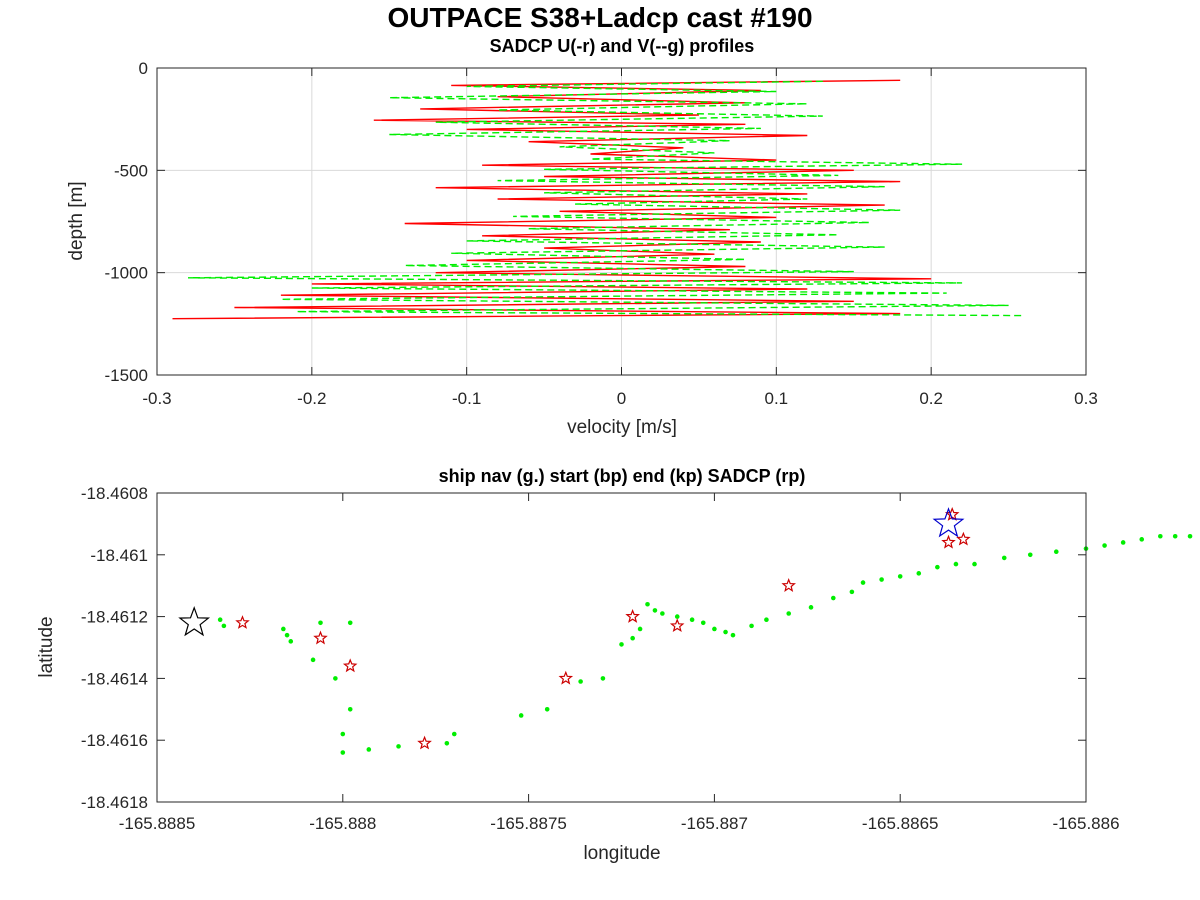 The image size is (1200, 900). What do you see at coordinates (114, 617) in the screenshot?
I see `nav-y-tick-label: -18.4612` at bounding box center [114, 617].